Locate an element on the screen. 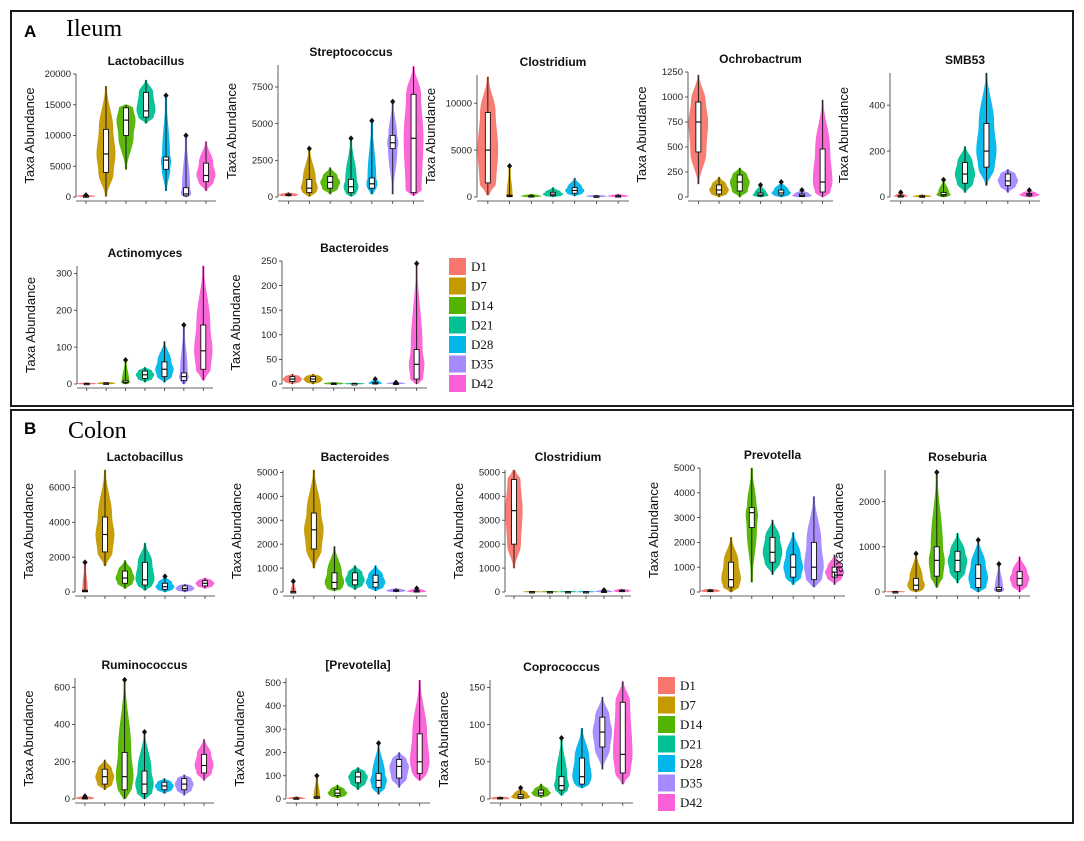 The width and height of the screenshot is (1084, 841). legend-swatch-d21 is located at coordinates (457, 325).